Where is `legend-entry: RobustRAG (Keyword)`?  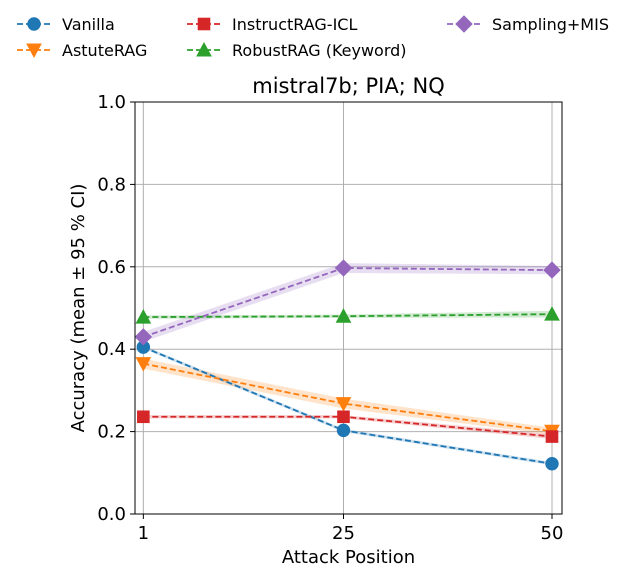 legend-entry: RobustRAG (Keyword) is located at coordinates (297, 50).